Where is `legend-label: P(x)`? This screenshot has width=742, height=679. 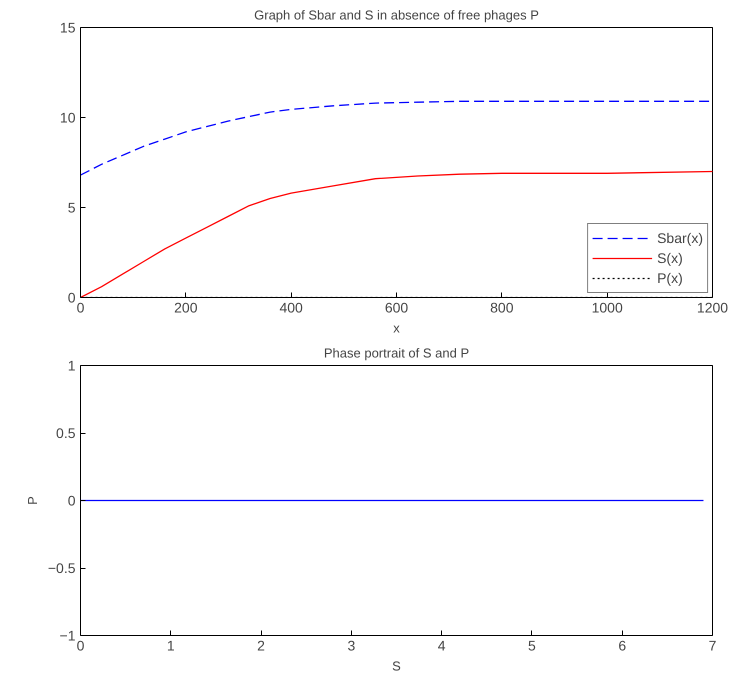 legend-label: P(x) is located at coordinates (670, 278).